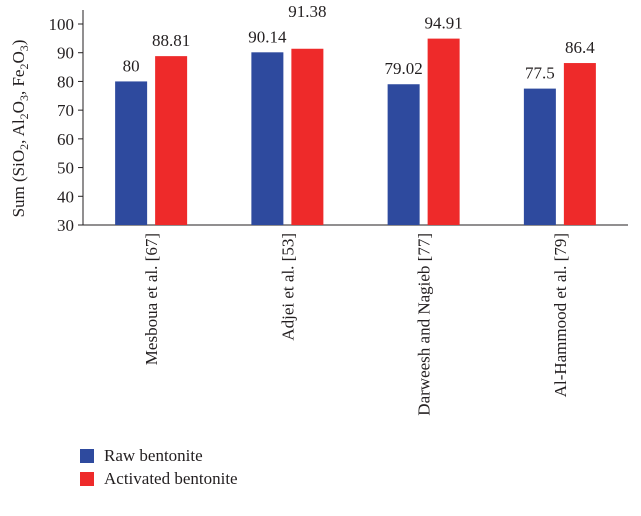  Describe the element at coordinates (444, 23) in the screenshot. I see `data-label: 94.91` at that location.